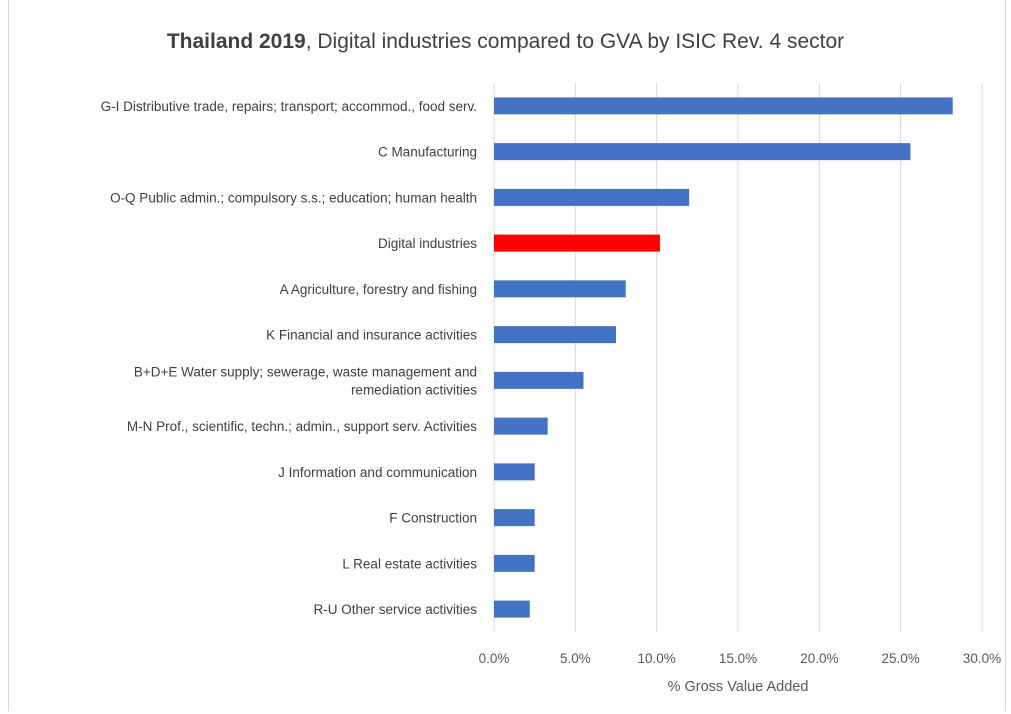  I want to click on category-label: C Manufacturing, so click(427, 152).